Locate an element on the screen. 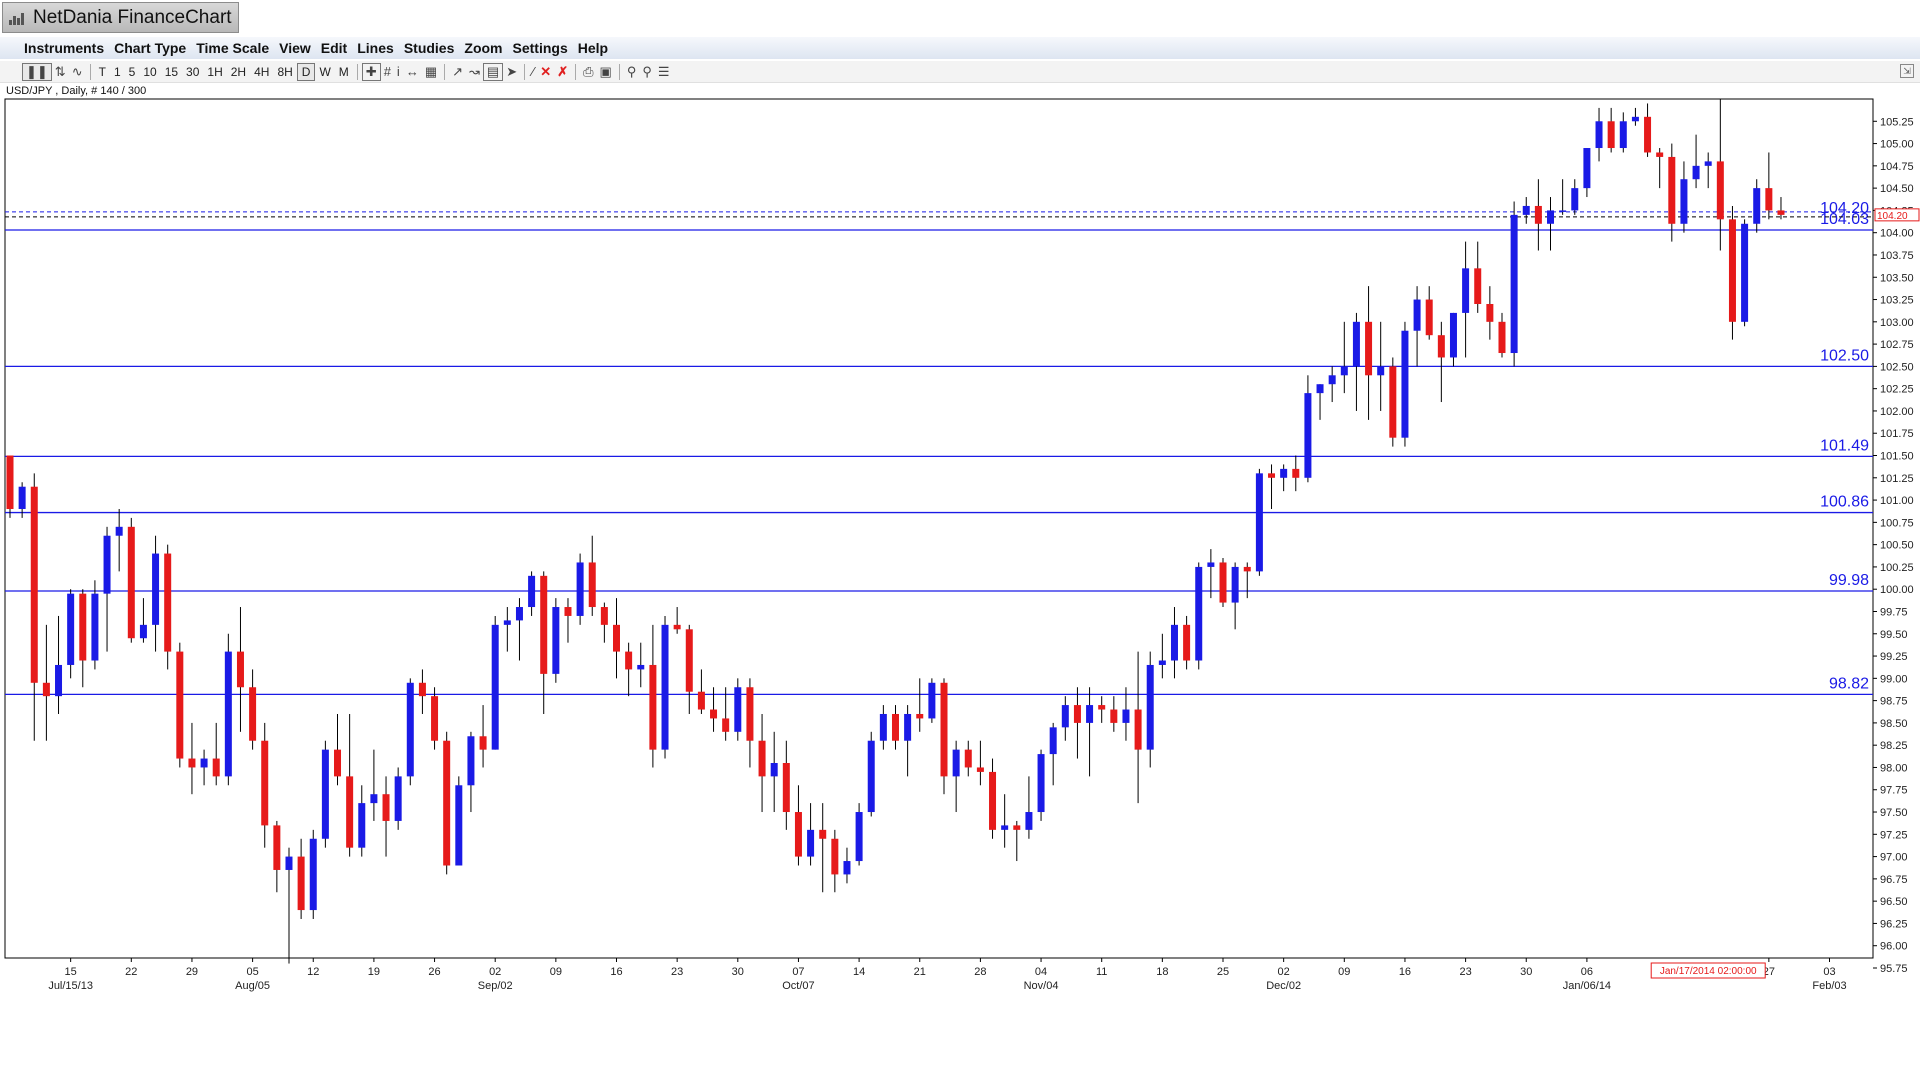  delete-icon: ✕ is located at coordinates (546, 71).